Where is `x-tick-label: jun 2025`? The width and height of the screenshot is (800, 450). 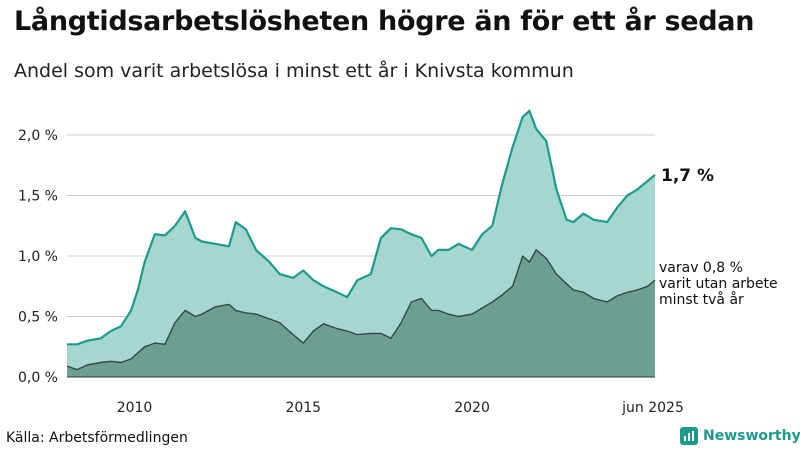 x-tick-label: jun 2025 is located at coordinates (652, 408).